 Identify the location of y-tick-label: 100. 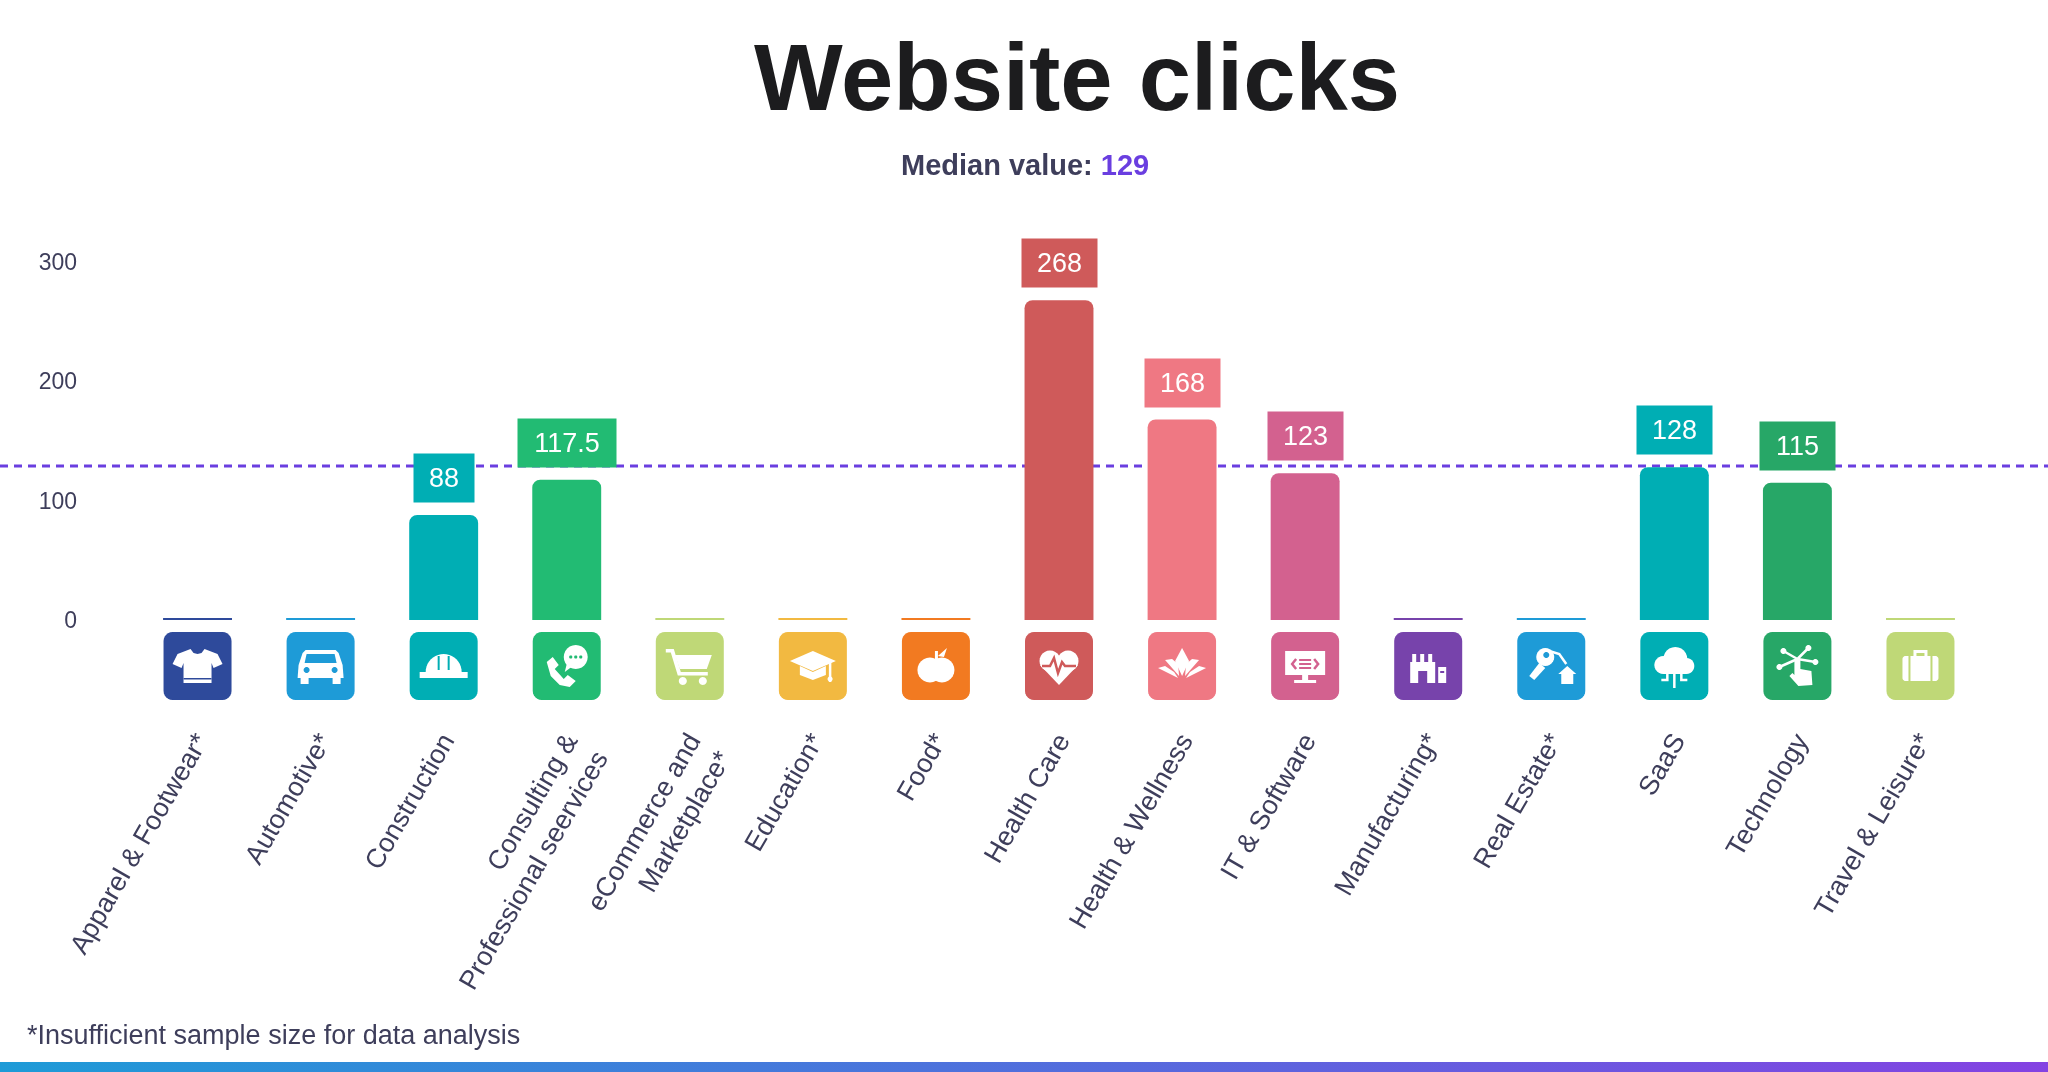
(57, 500).